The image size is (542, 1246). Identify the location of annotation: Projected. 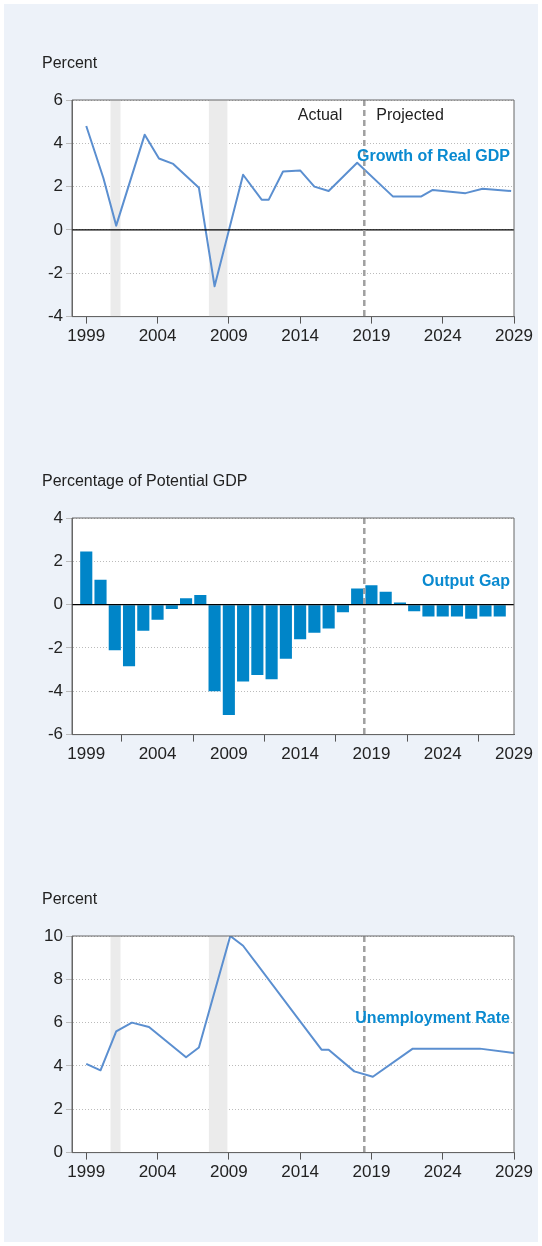
(410, 115).